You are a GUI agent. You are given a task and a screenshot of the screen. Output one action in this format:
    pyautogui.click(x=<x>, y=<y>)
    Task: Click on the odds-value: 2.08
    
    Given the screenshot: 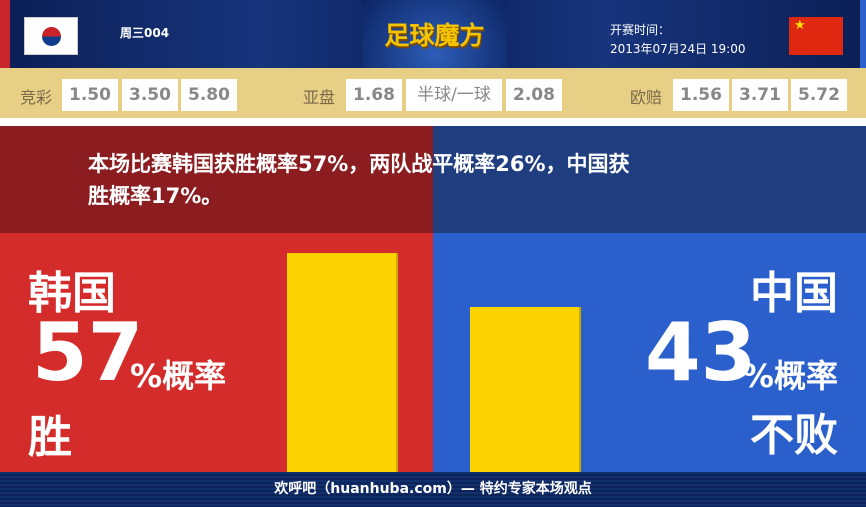 What is the action you would take?
    pyautogui.click(x=534, y=95)
    